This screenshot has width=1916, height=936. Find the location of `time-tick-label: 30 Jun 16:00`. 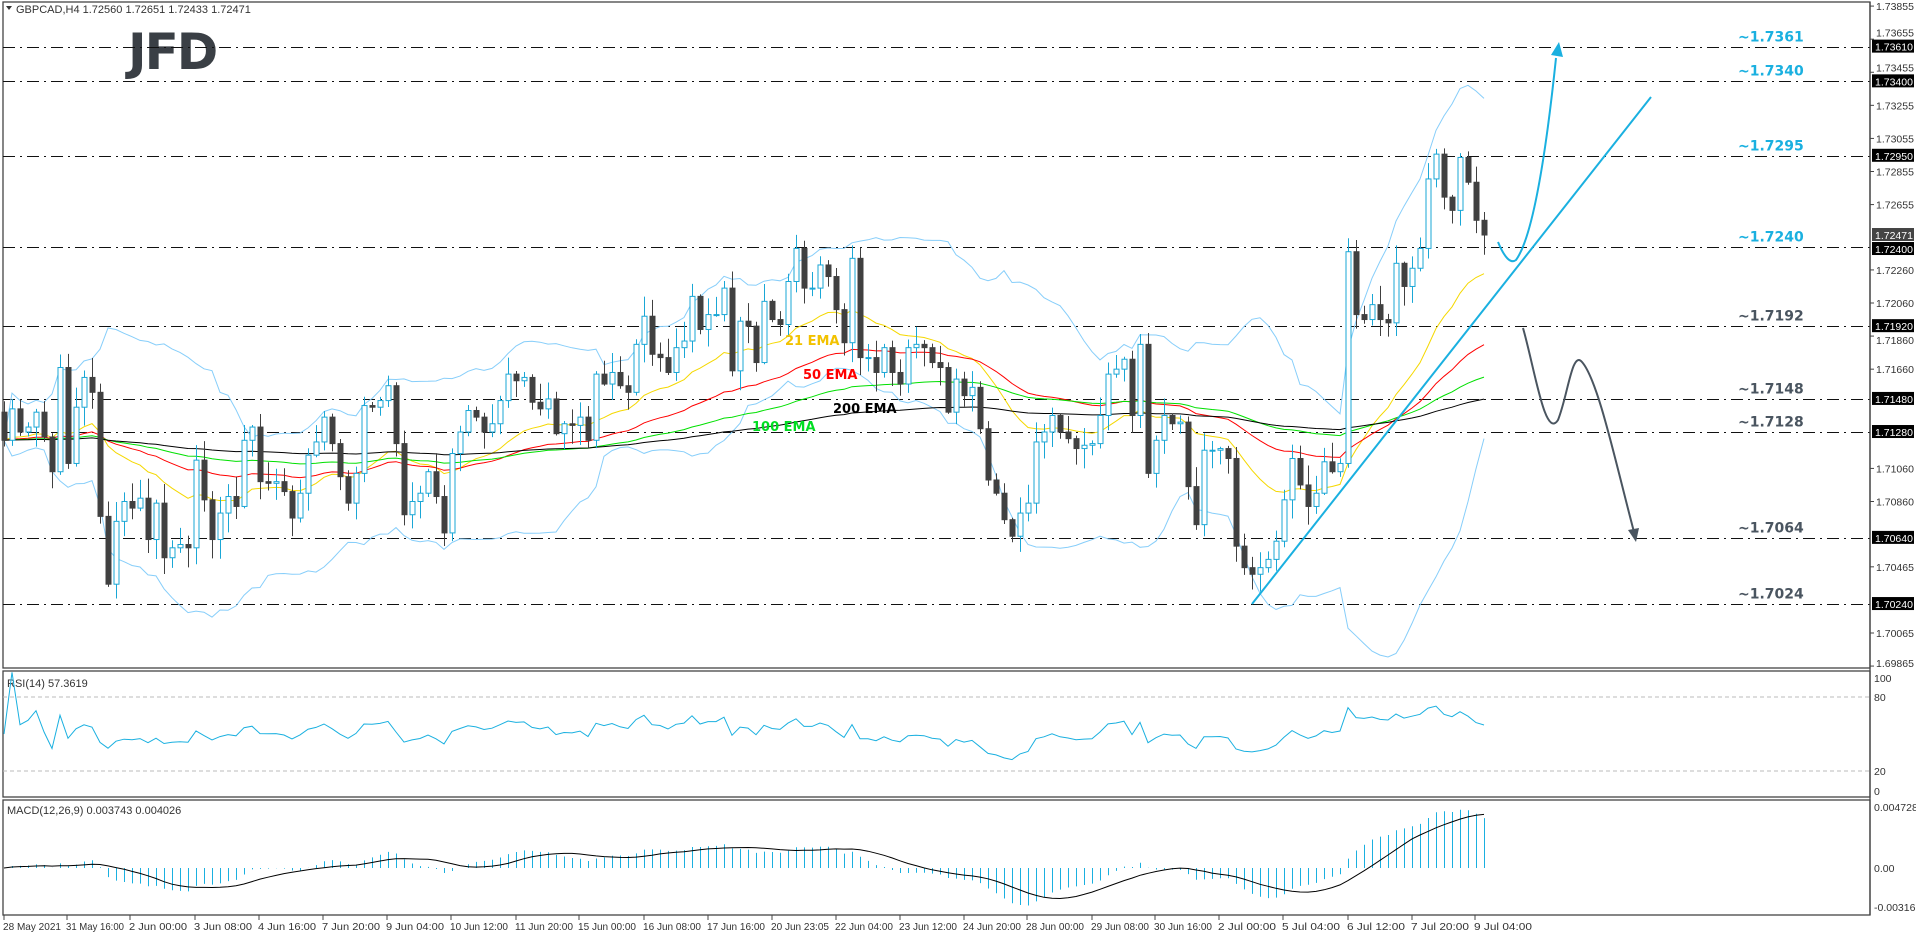

time-tick-label: 30 Jun 16:00 is located at coordinates (1183, 927).